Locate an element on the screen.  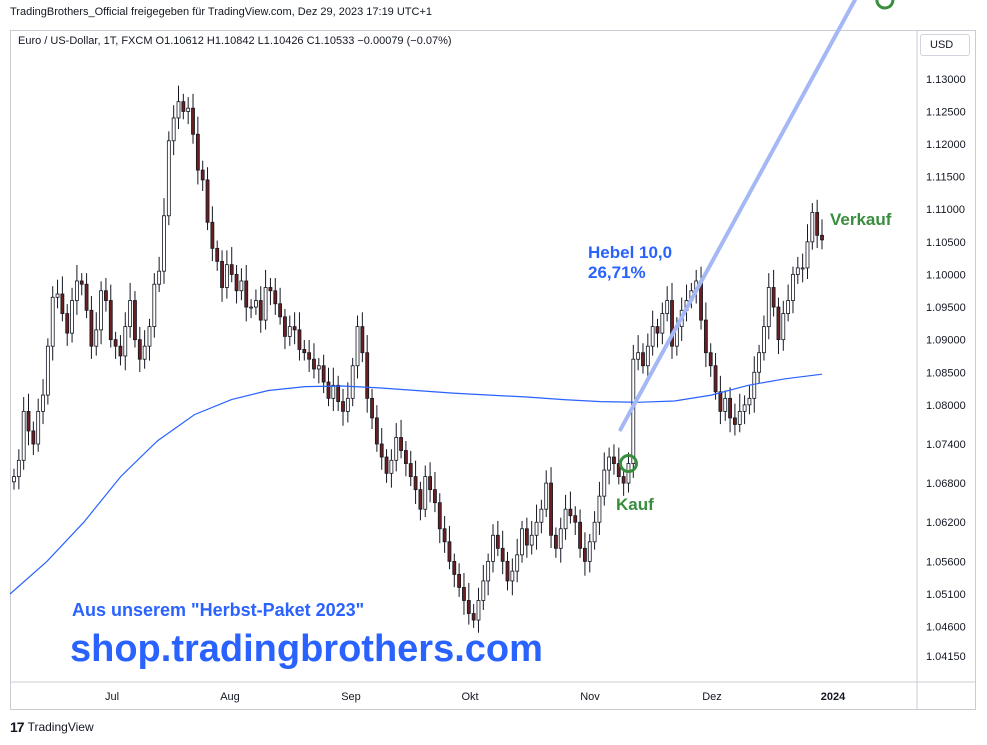
footer-brand: TradingView is located at coordinates (60, 727).